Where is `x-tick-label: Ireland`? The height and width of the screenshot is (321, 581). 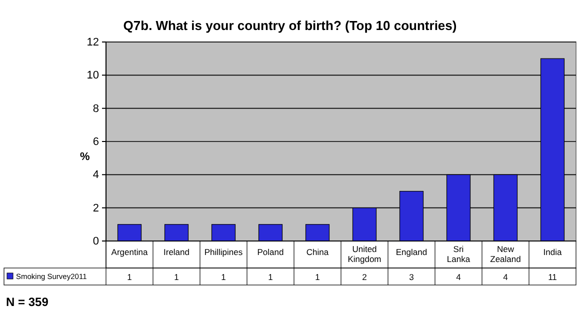
x-tick-label: Ireland is located at coordinates (177, 252).